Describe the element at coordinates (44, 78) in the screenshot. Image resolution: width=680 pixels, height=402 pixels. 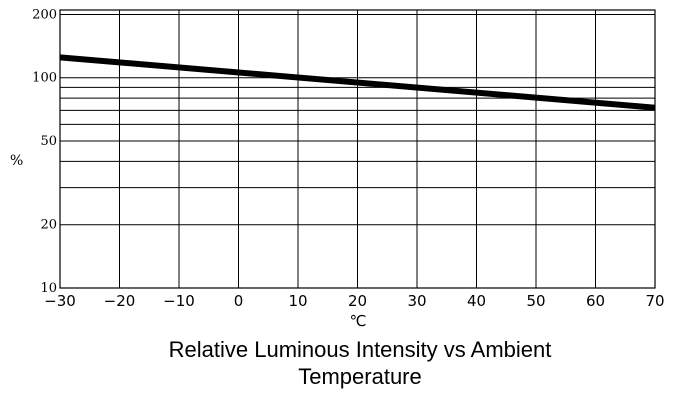
I see `y-tick-label: 100` at that location.